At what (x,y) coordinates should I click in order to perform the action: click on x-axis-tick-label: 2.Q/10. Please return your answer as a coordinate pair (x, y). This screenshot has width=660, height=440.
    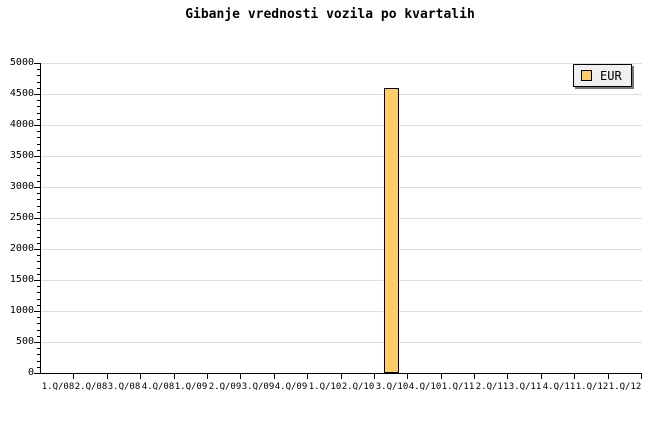
    Looking at the image, I should click on (358, 387).